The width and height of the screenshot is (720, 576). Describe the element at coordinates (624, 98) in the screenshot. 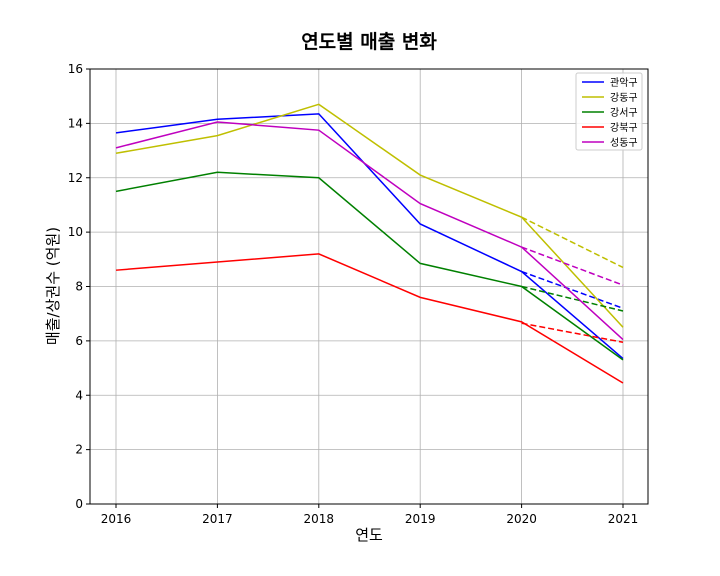

I see `legend-label: 강동구` at that location.